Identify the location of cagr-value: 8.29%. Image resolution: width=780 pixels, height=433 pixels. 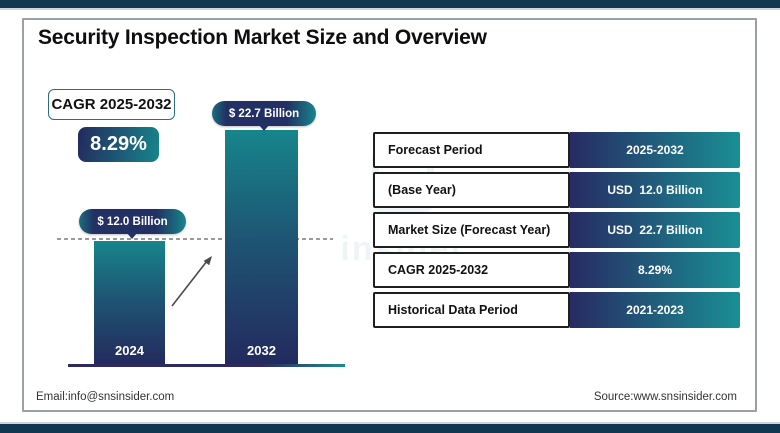
(118, 144).